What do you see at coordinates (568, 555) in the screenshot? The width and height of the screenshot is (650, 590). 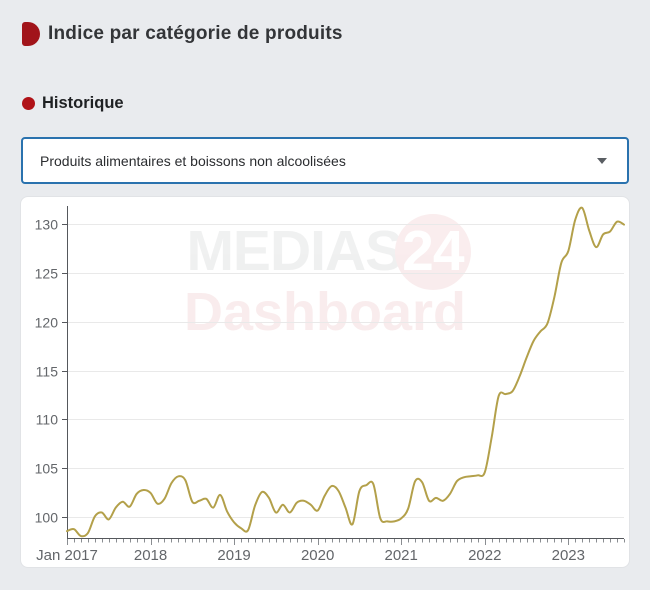 I see `svg-text: 2023` at bounding box center [568, 555].